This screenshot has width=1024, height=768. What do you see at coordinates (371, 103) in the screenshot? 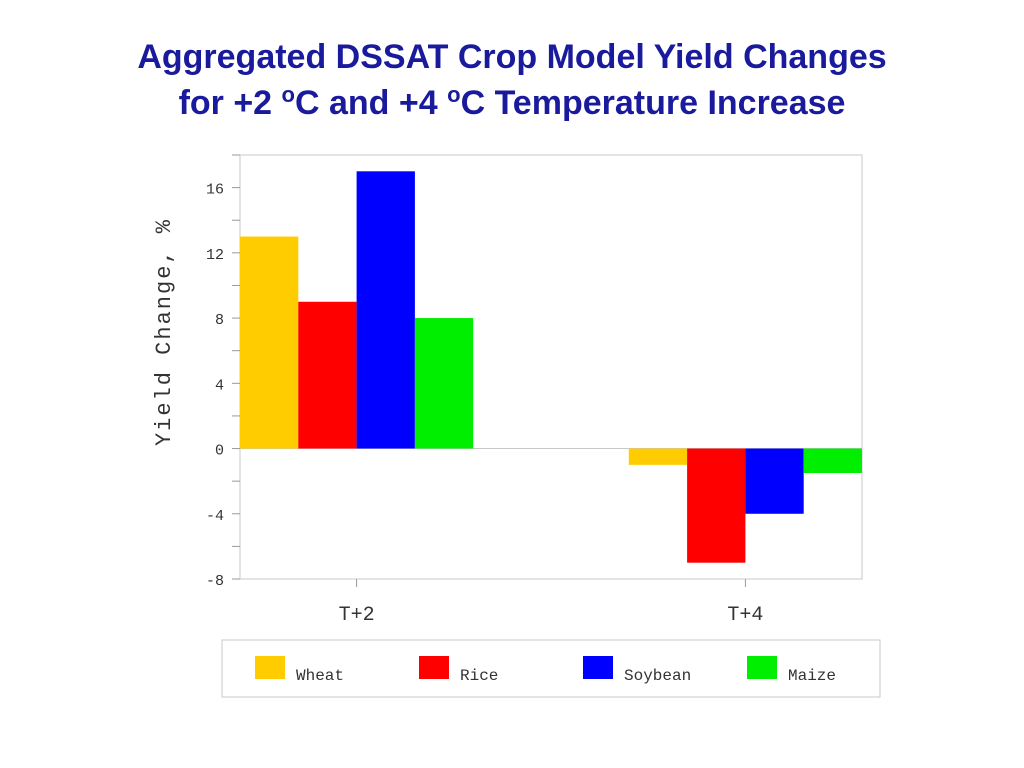
I see `title-line2-mid: C and +4` at bounding box center [371, 103].